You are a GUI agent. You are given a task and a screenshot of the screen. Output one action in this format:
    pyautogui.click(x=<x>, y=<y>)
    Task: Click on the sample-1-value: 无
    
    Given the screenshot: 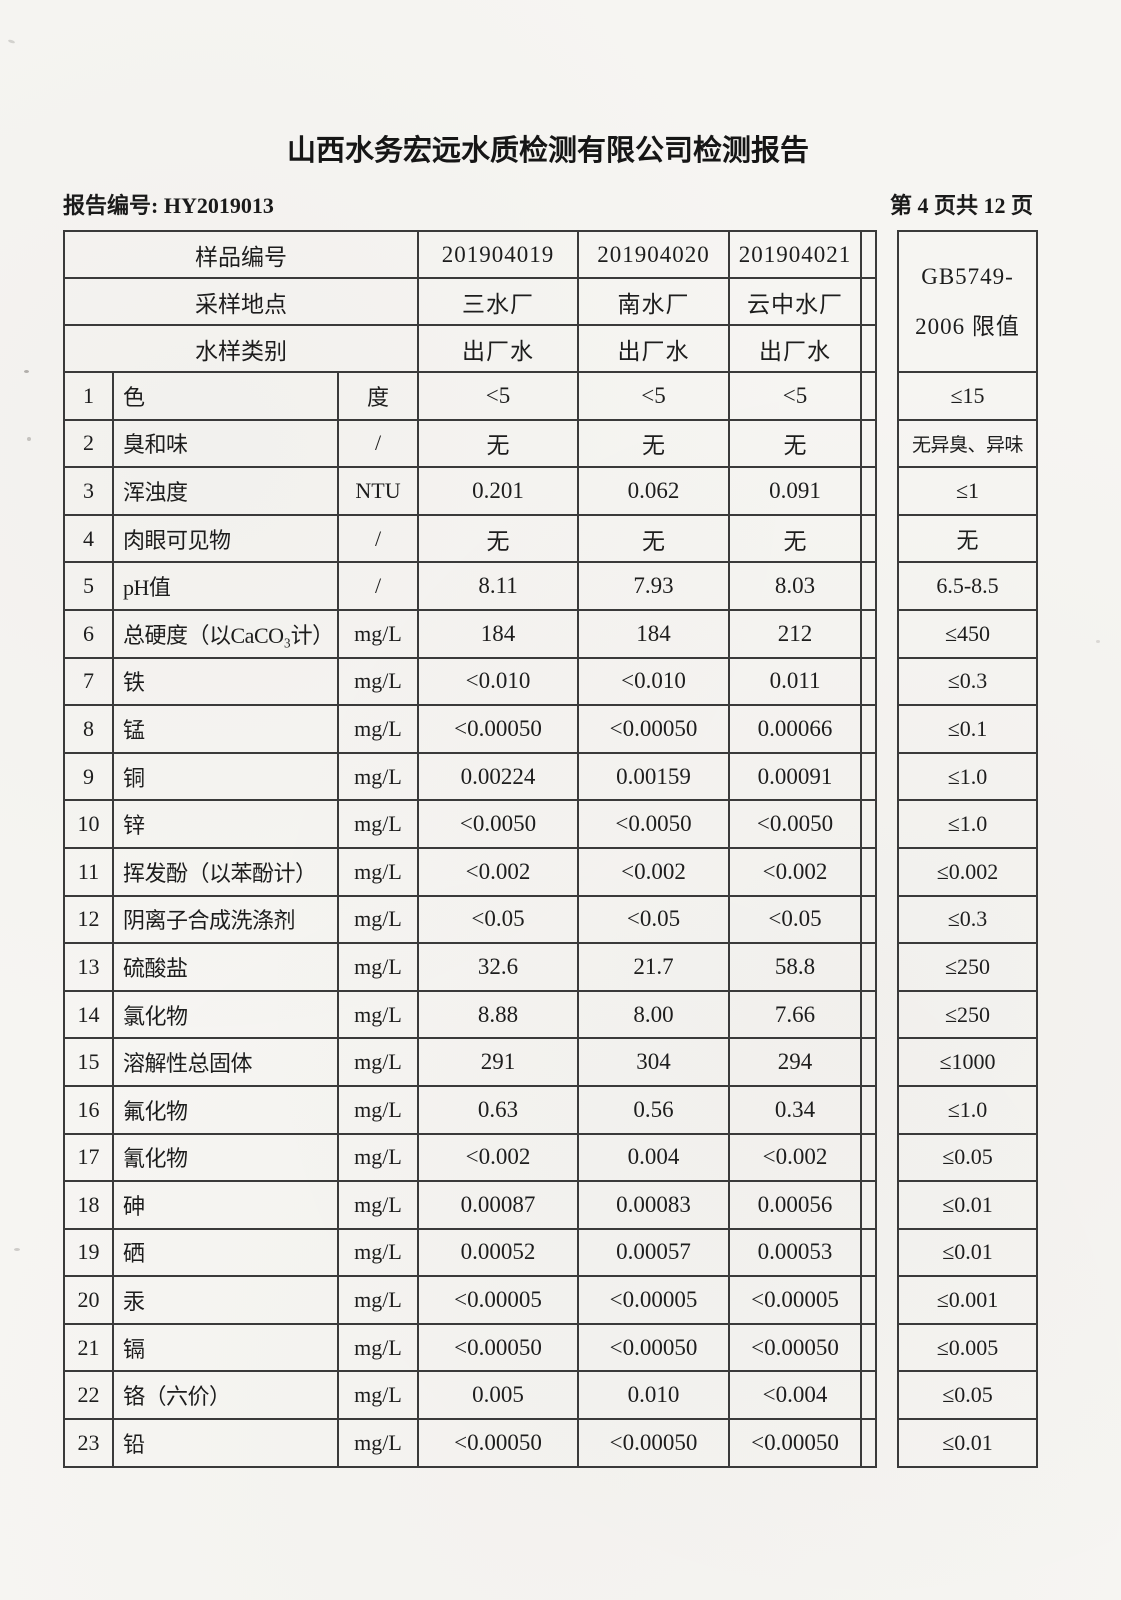 What is the action you would take?
    pyautogui.click(x=498, y=443)
    